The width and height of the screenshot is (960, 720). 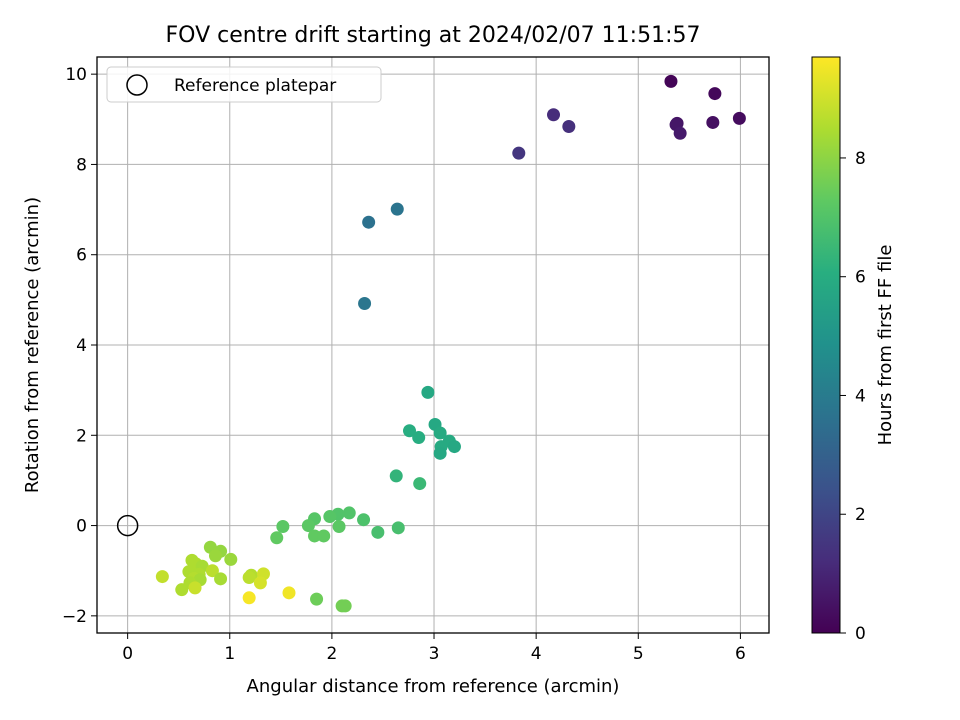 What do you see at coordinates (638, 654) in the screenshot?
I see `x-tick-label: 5` at bounding box center [638, 654].